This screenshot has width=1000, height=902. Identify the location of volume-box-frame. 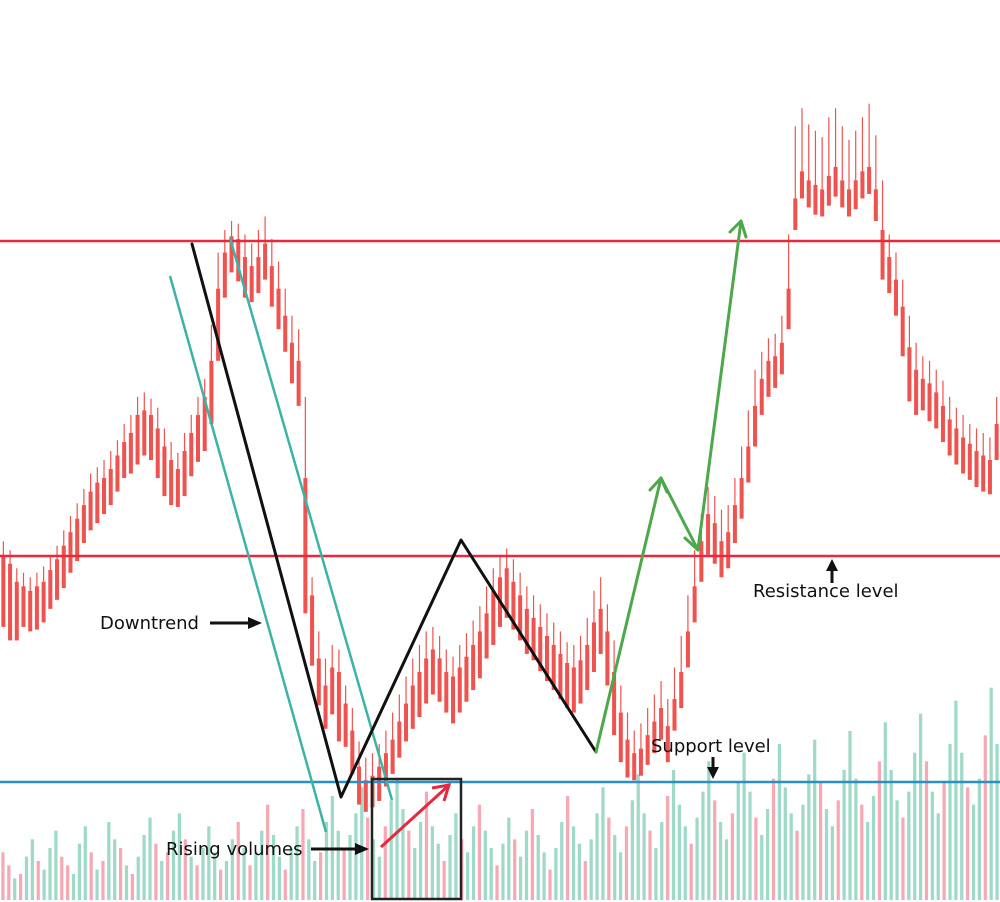
(416, 839).